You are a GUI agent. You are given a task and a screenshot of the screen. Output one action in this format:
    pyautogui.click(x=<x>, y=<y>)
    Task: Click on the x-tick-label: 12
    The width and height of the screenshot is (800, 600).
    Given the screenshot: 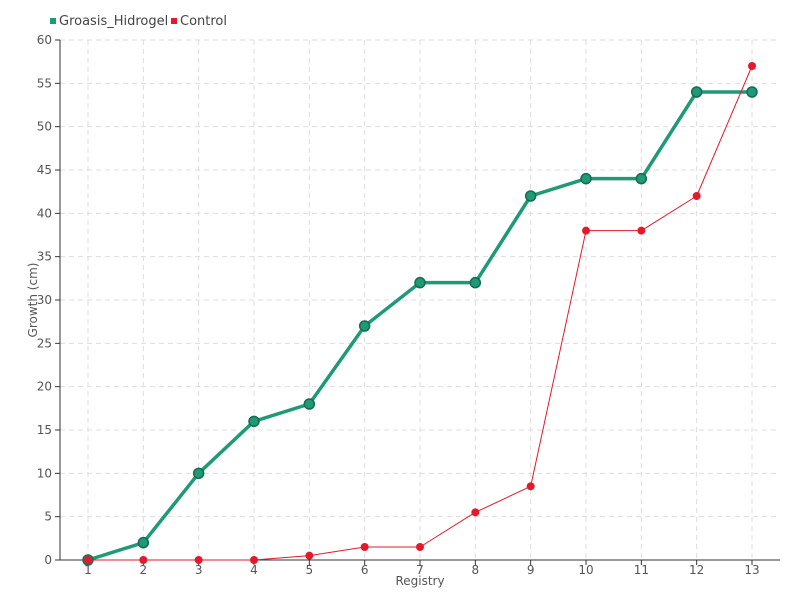 What is the action you would take?
    pyautogui.click(x=696, y=570)
    